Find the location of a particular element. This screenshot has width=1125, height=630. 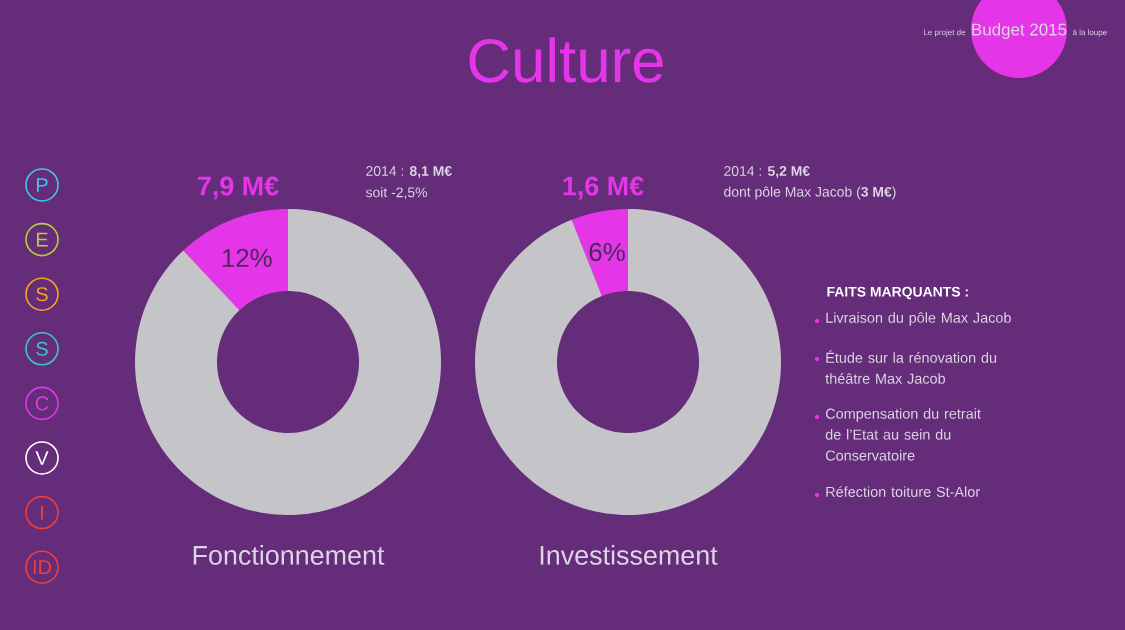

text: C is located at coordinates (42, 403).